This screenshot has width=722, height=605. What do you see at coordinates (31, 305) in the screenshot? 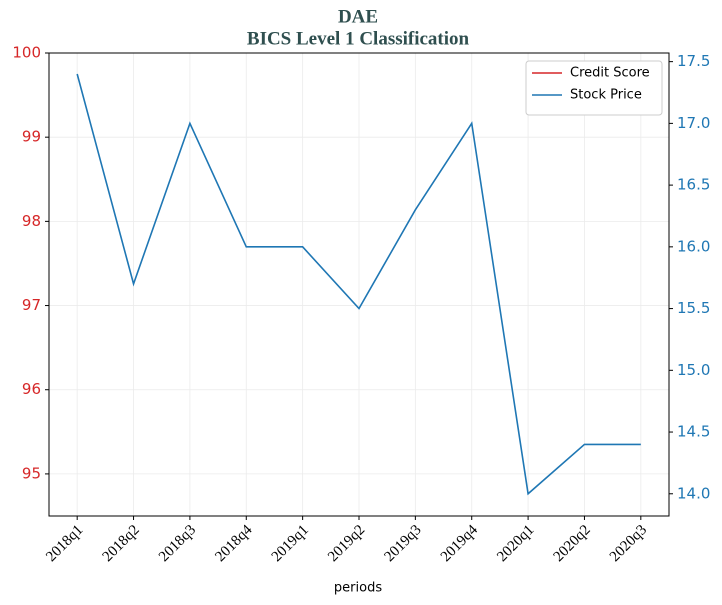
I see `y-tick-label: 97` at bounding box center [31, 305].